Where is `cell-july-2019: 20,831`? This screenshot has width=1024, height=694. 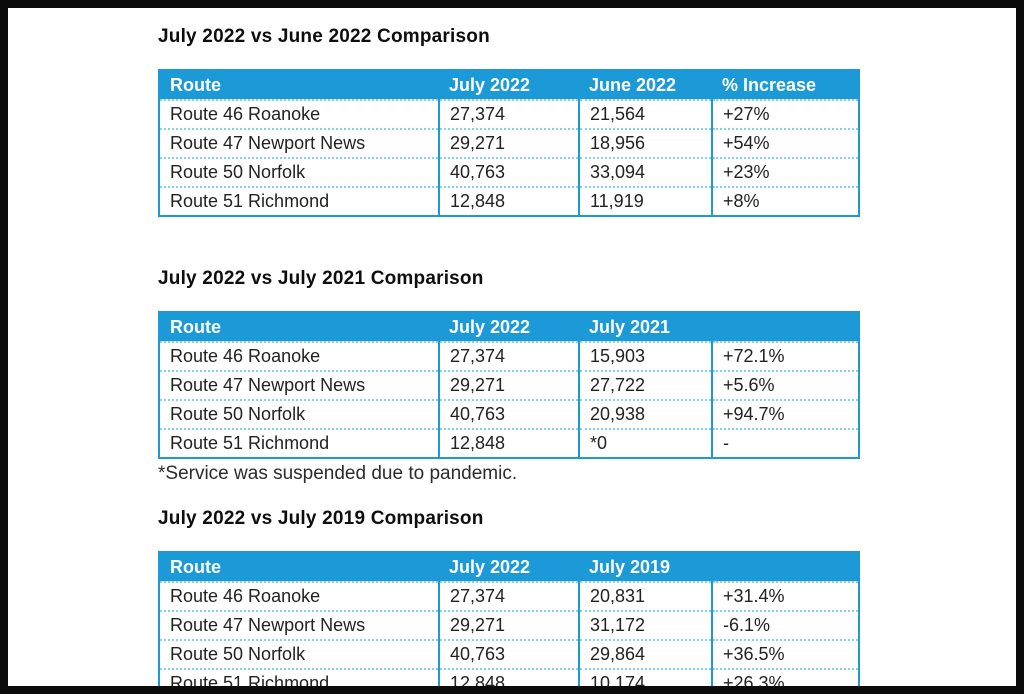
cell-july-2019: 20,831 is located at coordinates (645, 596).